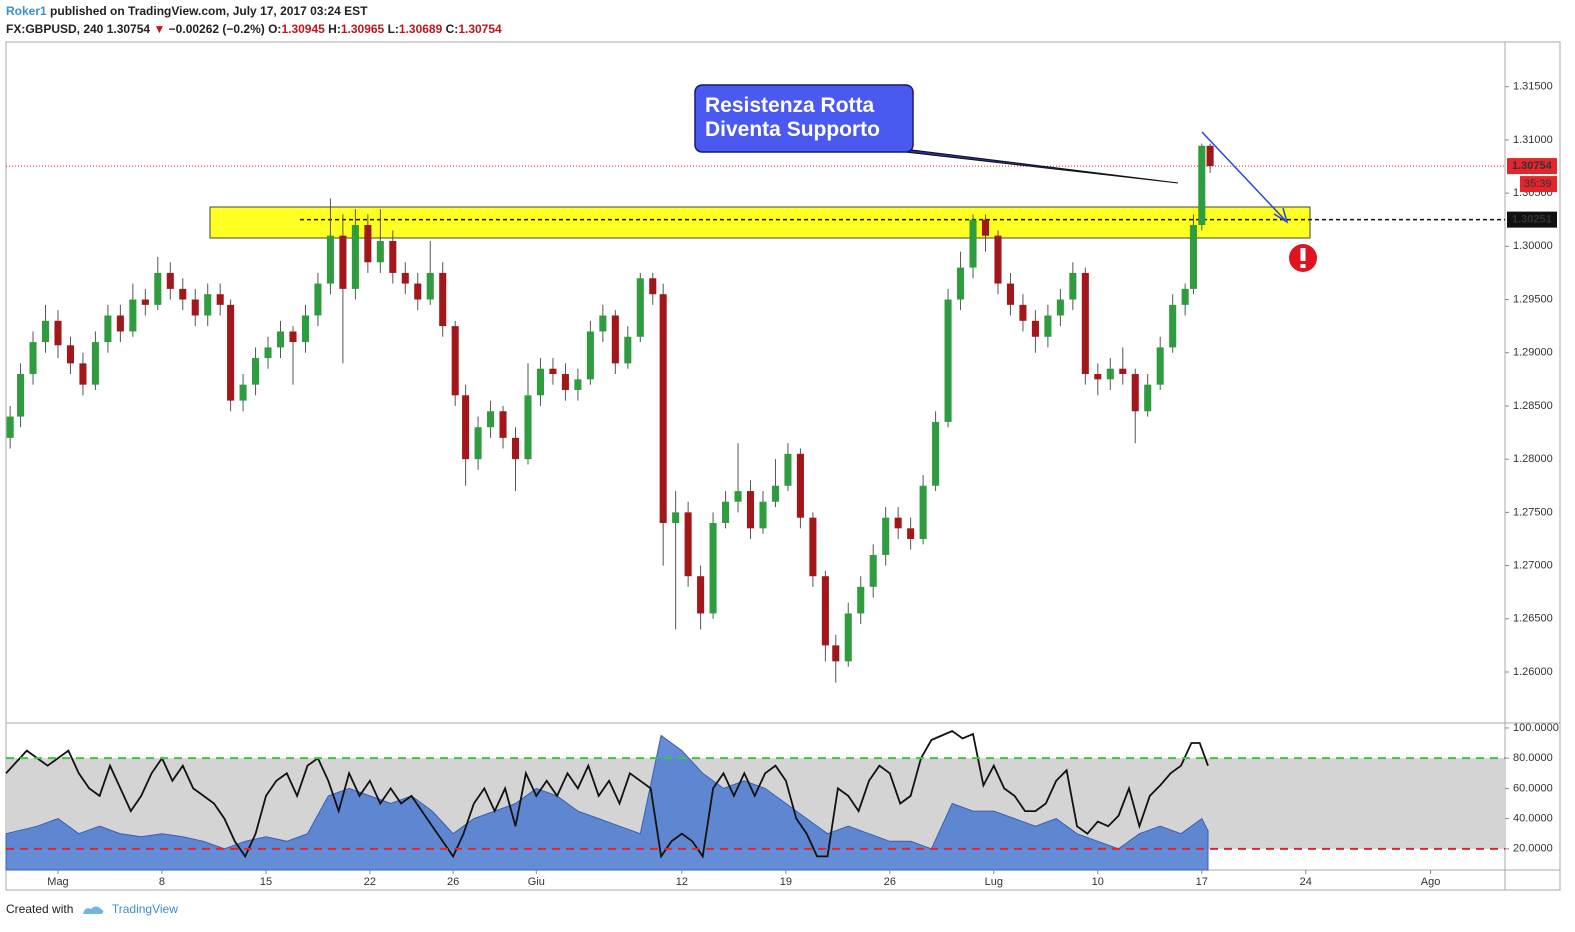 The width and height of the screenshot is (1575, 932). Describe the element at coordinates (994, 882) in the screenshot. I see `x-tick-label: Lug` at that location.